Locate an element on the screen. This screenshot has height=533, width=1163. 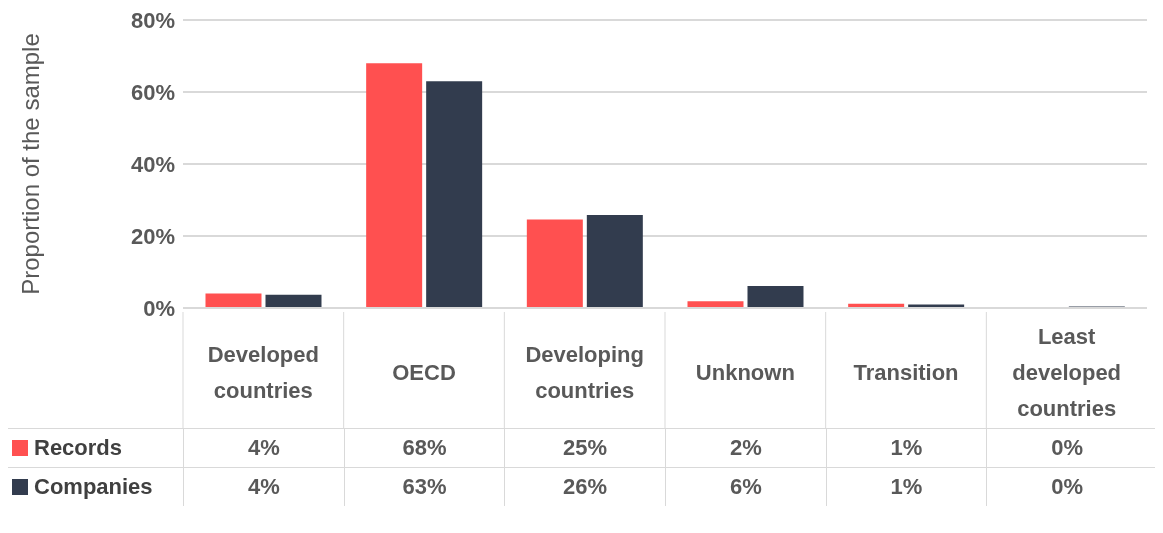
x-tick-label: Unknown is located at coordinates (745, 372).